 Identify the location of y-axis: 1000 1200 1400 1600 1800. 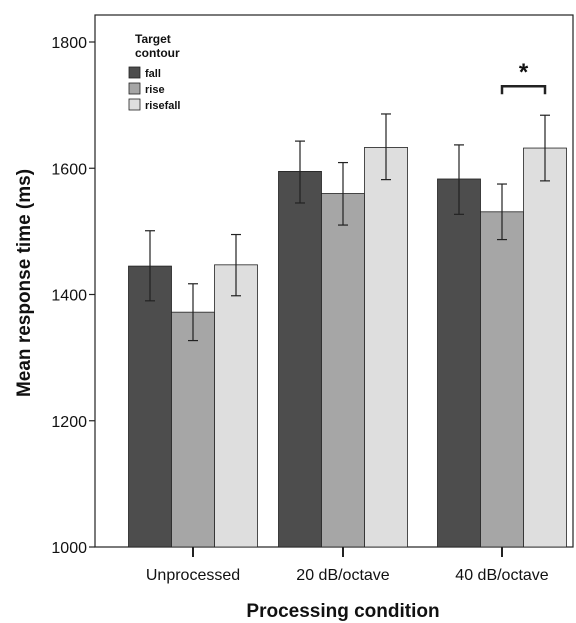
(73, 296).